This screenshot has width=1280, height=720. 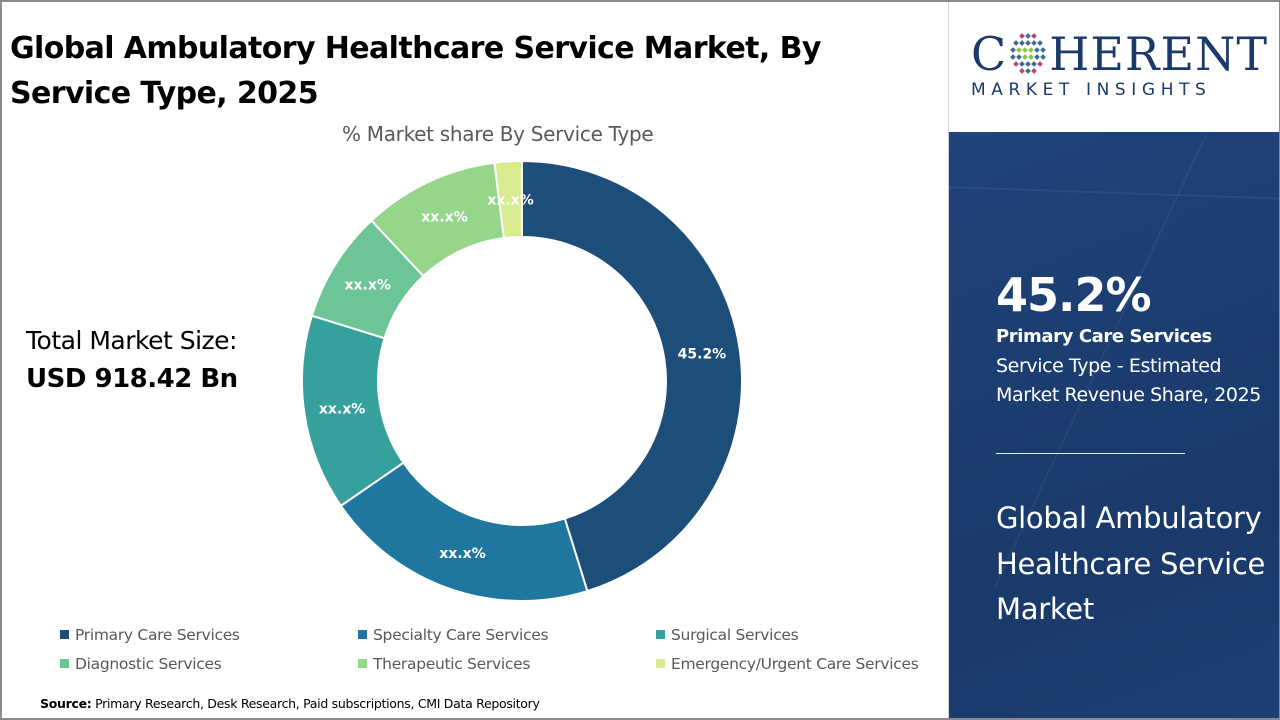 I want to click on logo-letter-c: C, so click(x=989, y=54).